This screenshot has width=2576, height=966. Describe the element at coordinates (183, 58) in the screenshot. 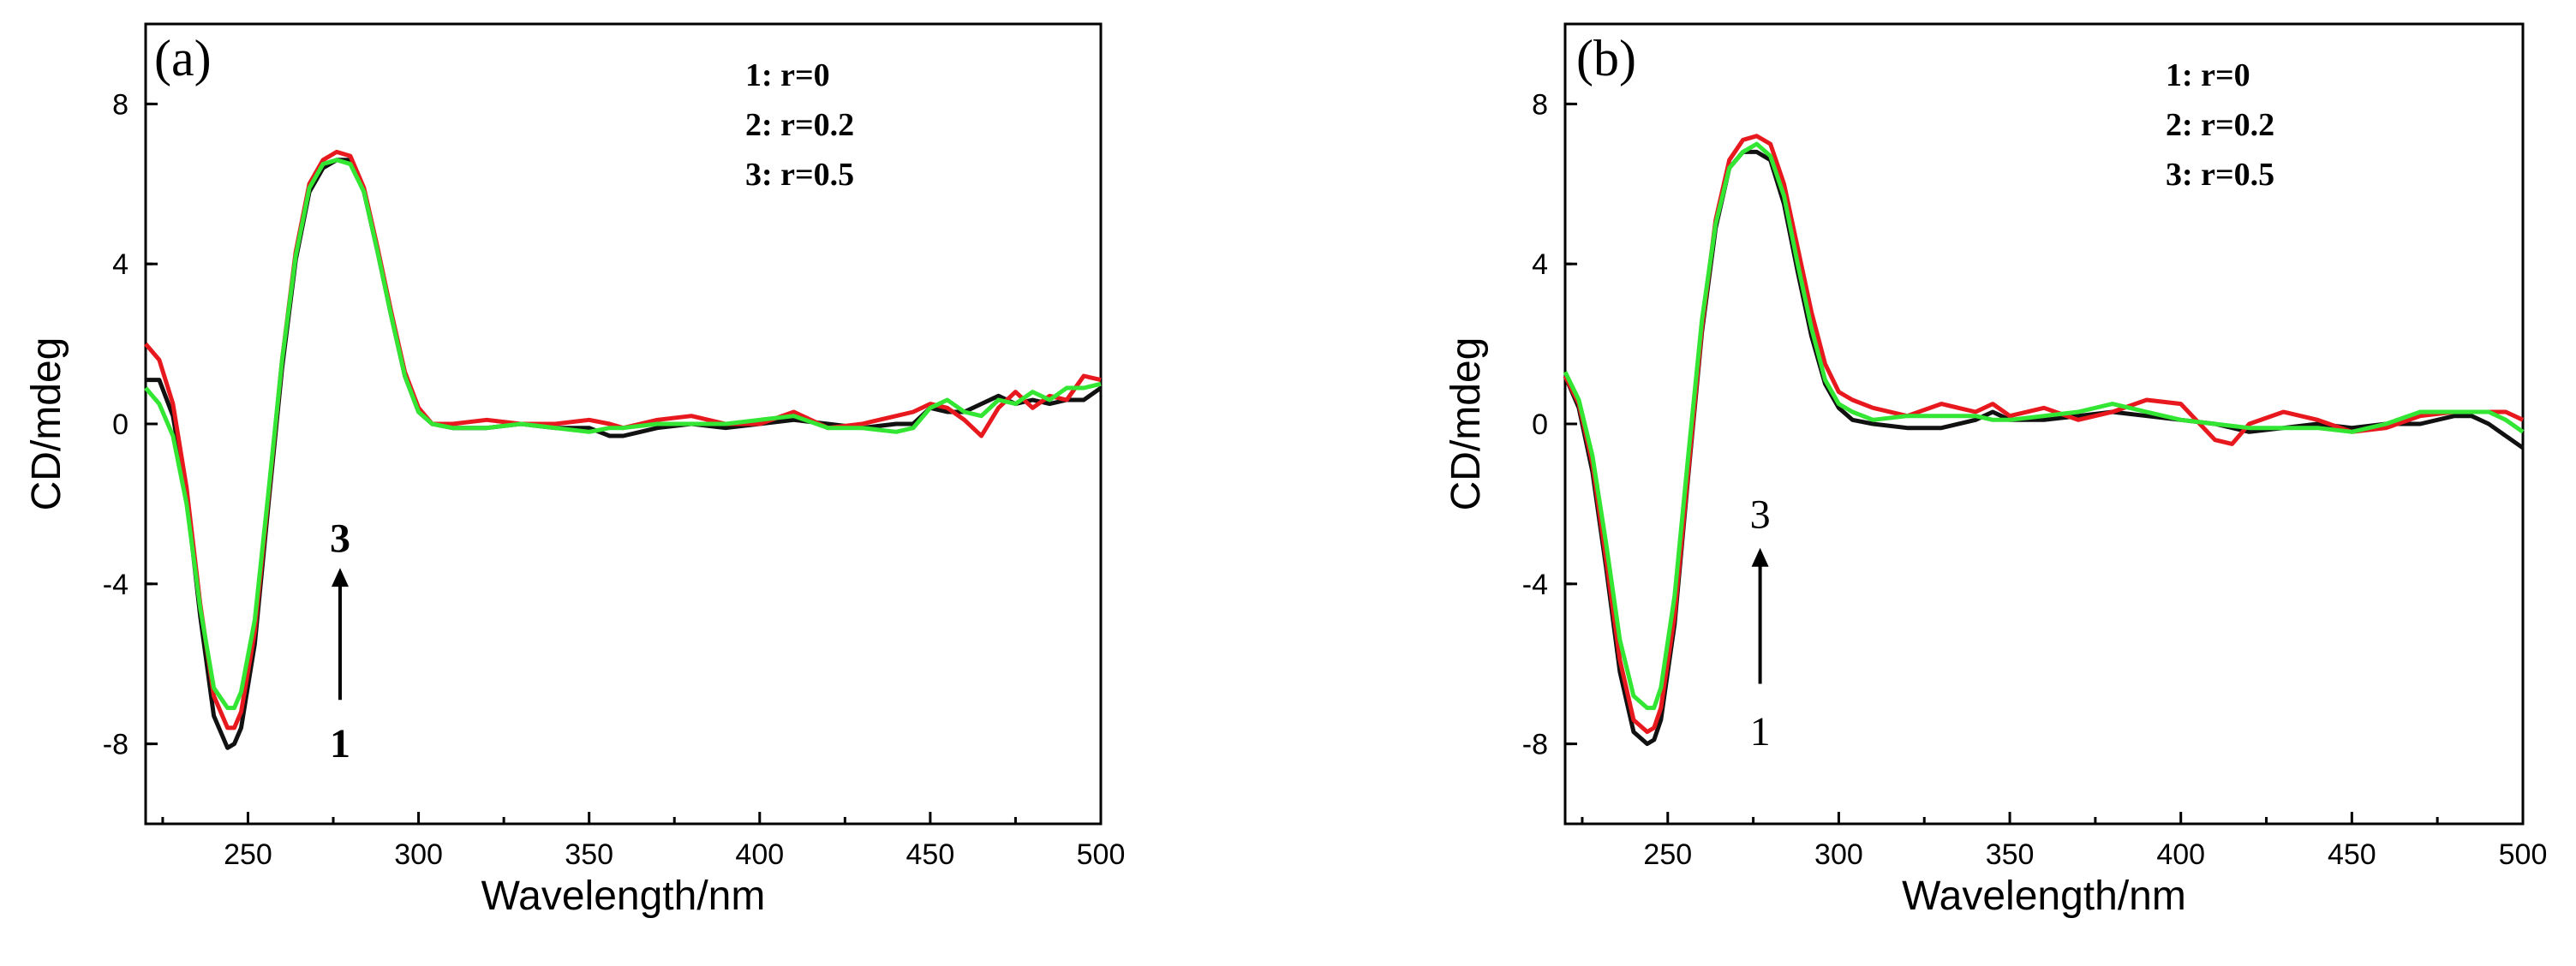

I see `panel-label: (a)` at that location.